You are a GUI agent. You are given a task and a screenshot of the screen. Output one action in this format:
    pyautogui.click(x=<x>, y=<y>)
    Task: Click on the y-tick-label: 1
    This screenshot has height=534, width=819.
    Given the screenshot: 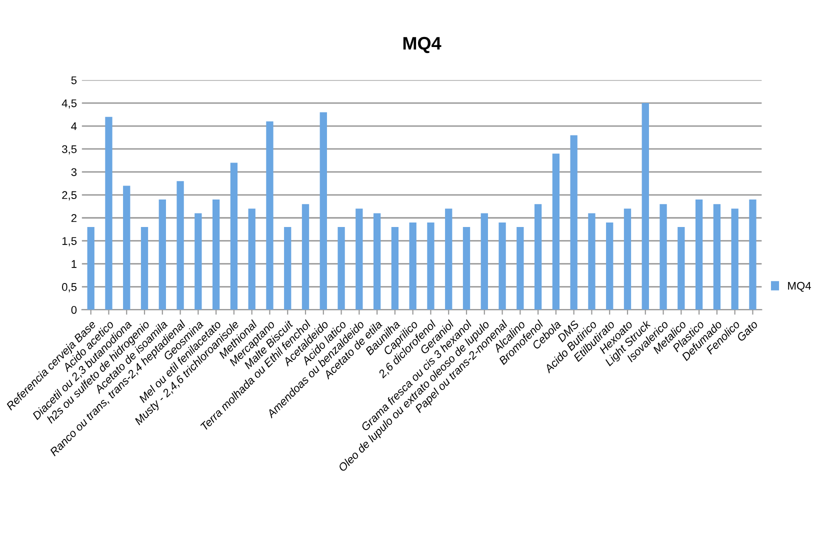 What is the action you would take?
    pyautogui.click(x=74, y=264)
    